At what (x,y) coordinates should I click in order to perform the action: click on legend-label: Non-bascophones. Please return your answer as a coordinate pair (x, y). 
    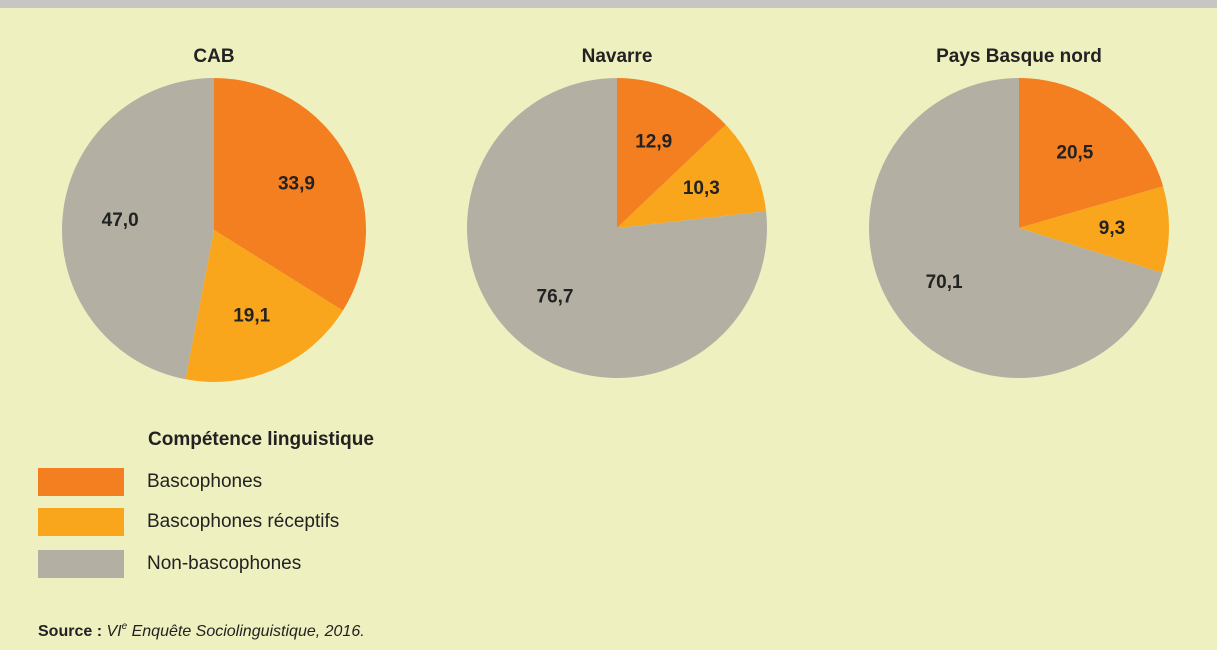
    Looking at the image, I should click on (224, 563).